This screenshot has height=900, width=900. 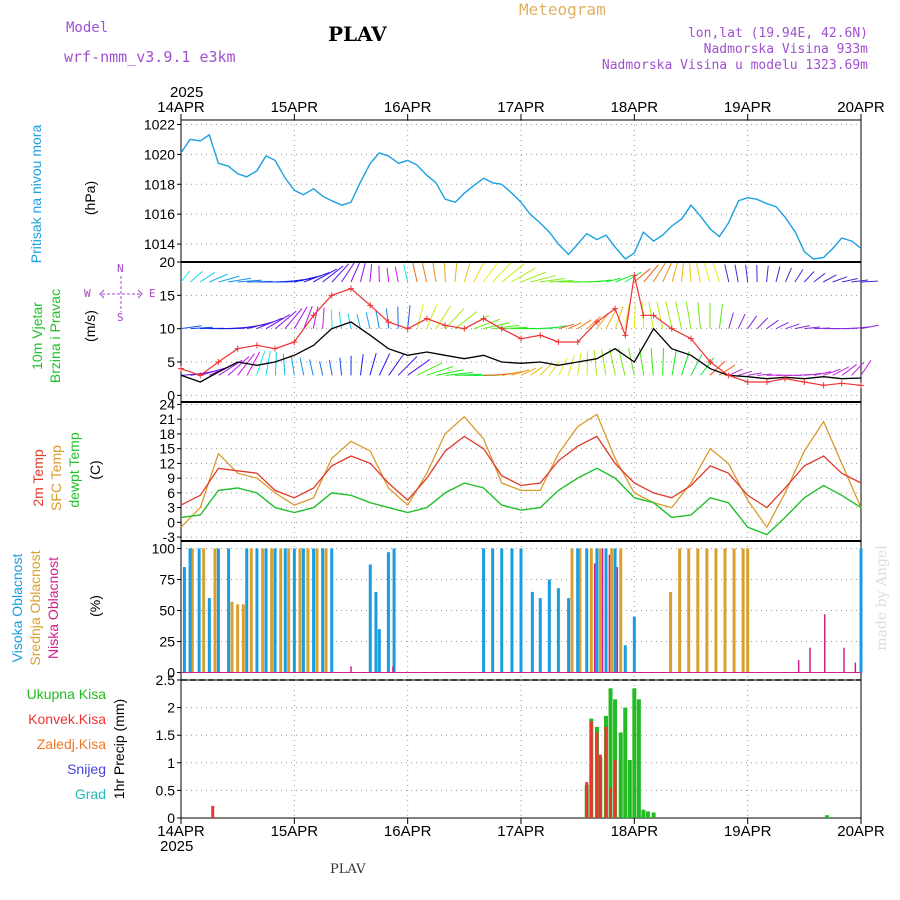 What do you see at coordinates (777, 33) in the screenshot?
I see `lonlat-label: lon,lat (19.94E, 42.6N)` at bounding box center [777, 33].